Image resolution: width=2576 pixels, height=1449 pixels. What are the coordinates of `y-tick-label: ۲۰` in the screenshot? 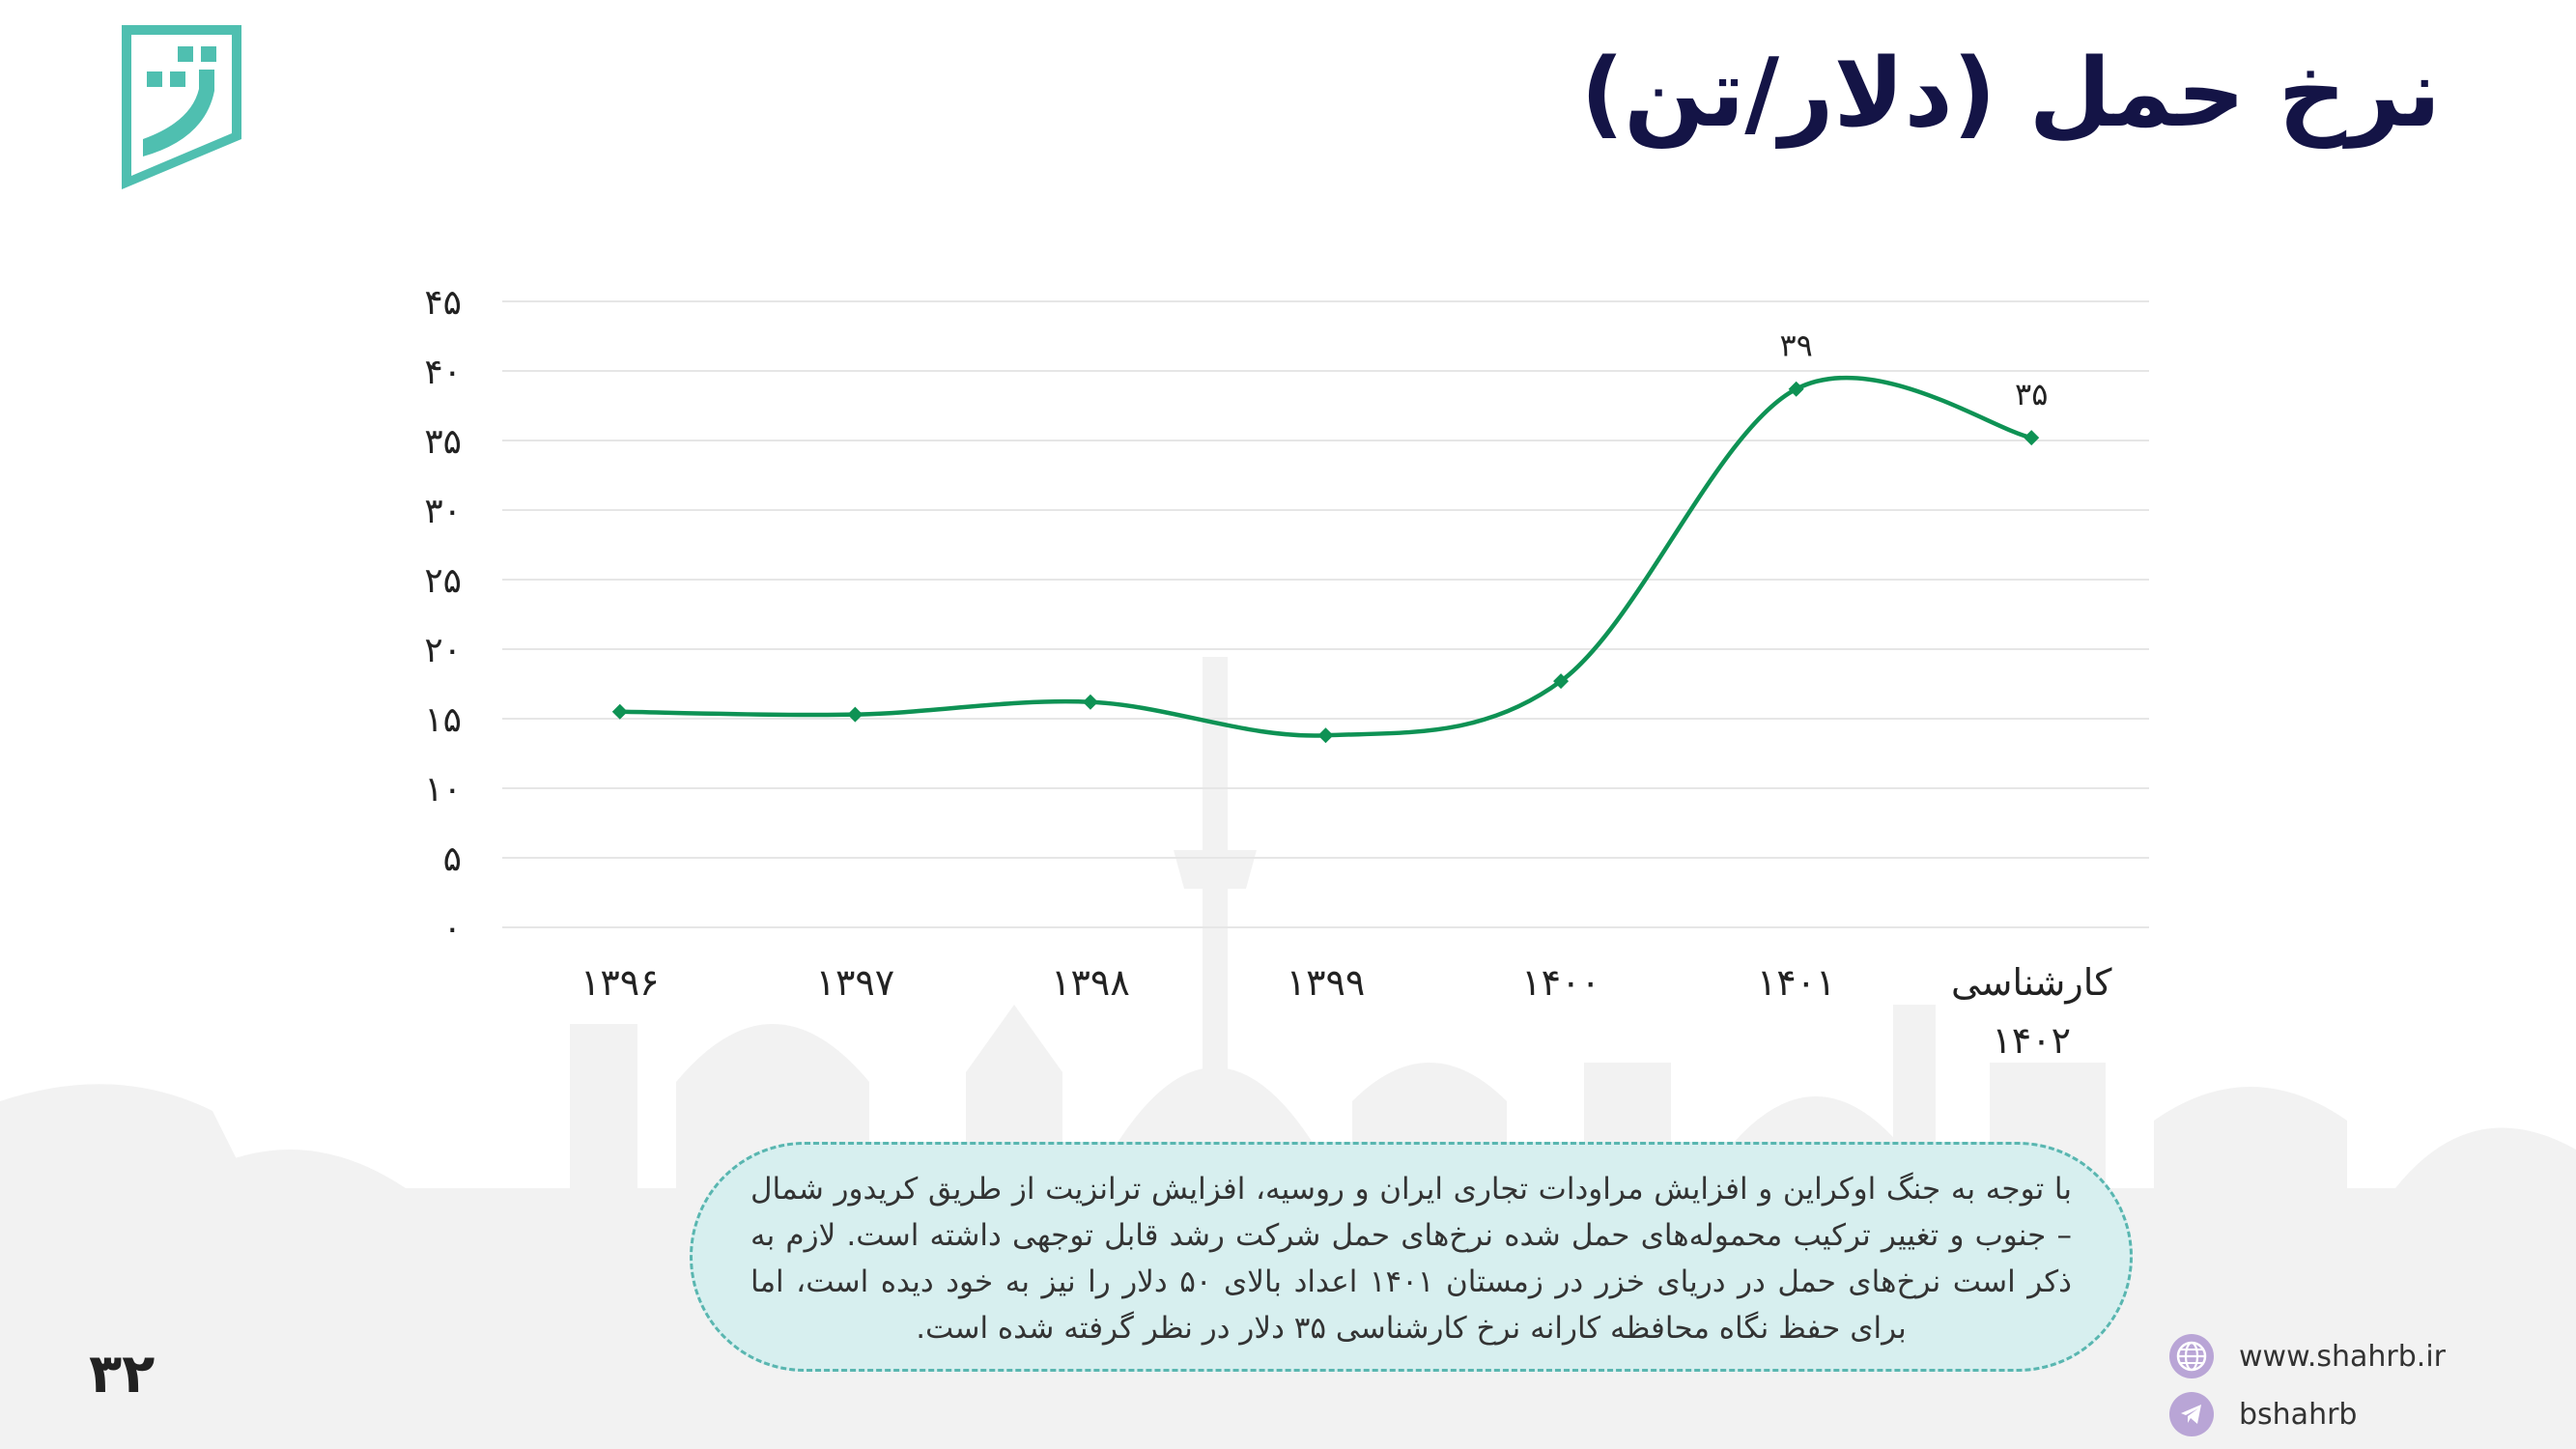 It's located at (443, 650).